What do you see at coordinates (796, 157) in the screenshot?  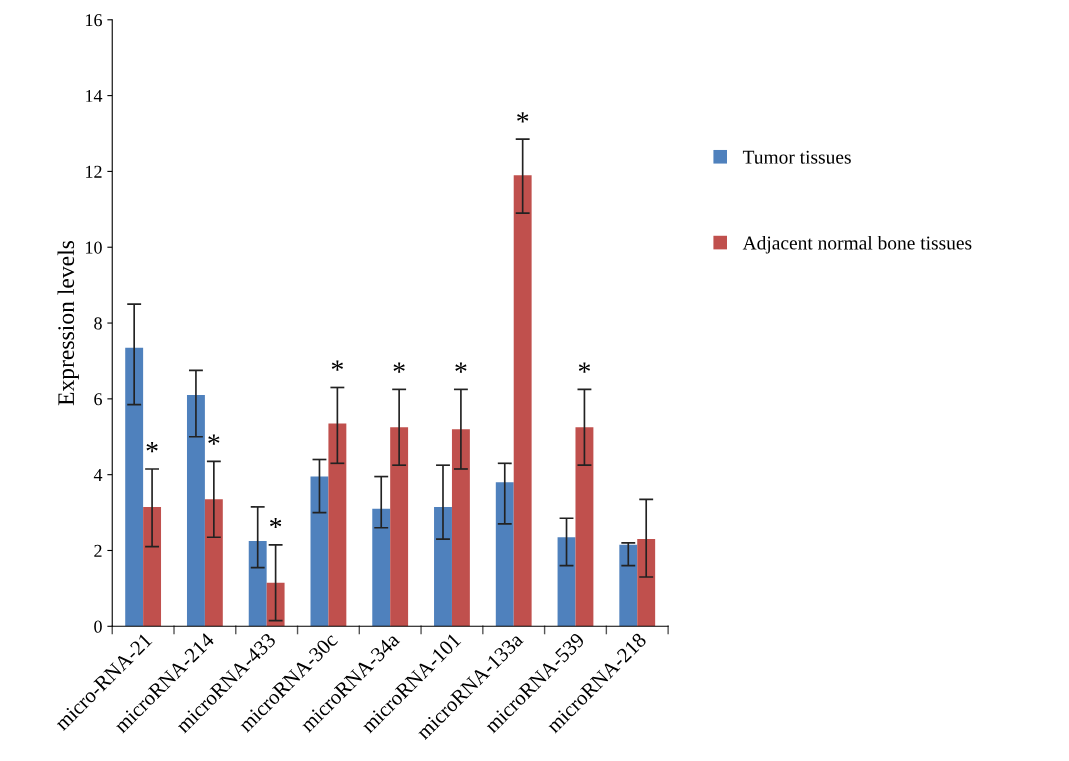 I see `legend-label: Tumor tissues` at bounding box center [796, 157].